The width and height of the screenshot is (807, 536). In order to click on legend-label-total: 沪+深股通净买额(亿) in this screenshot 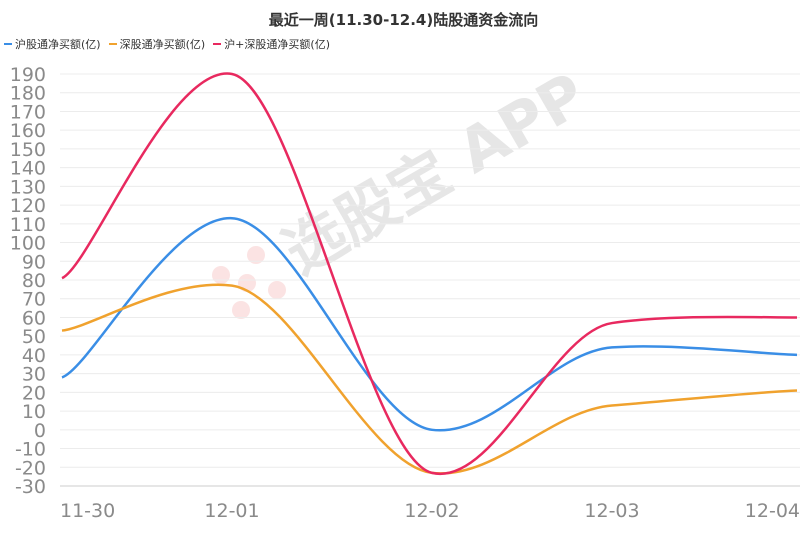, I will do `click(277, 44)`.